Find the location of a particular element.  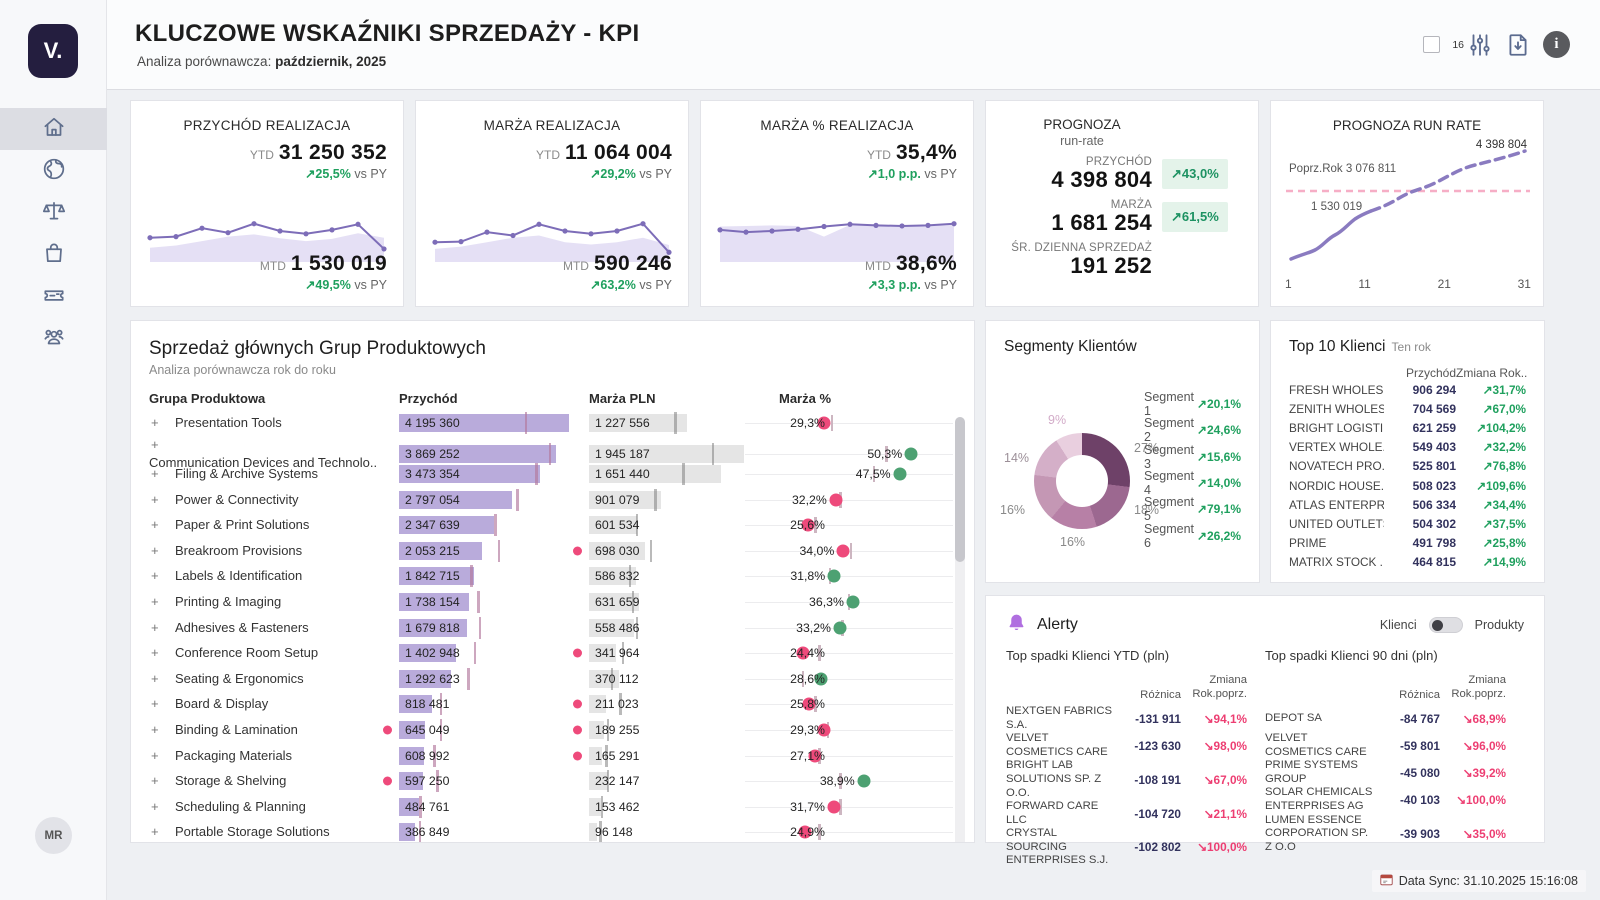

margin-py-tick is located at coordinates (712, 453).